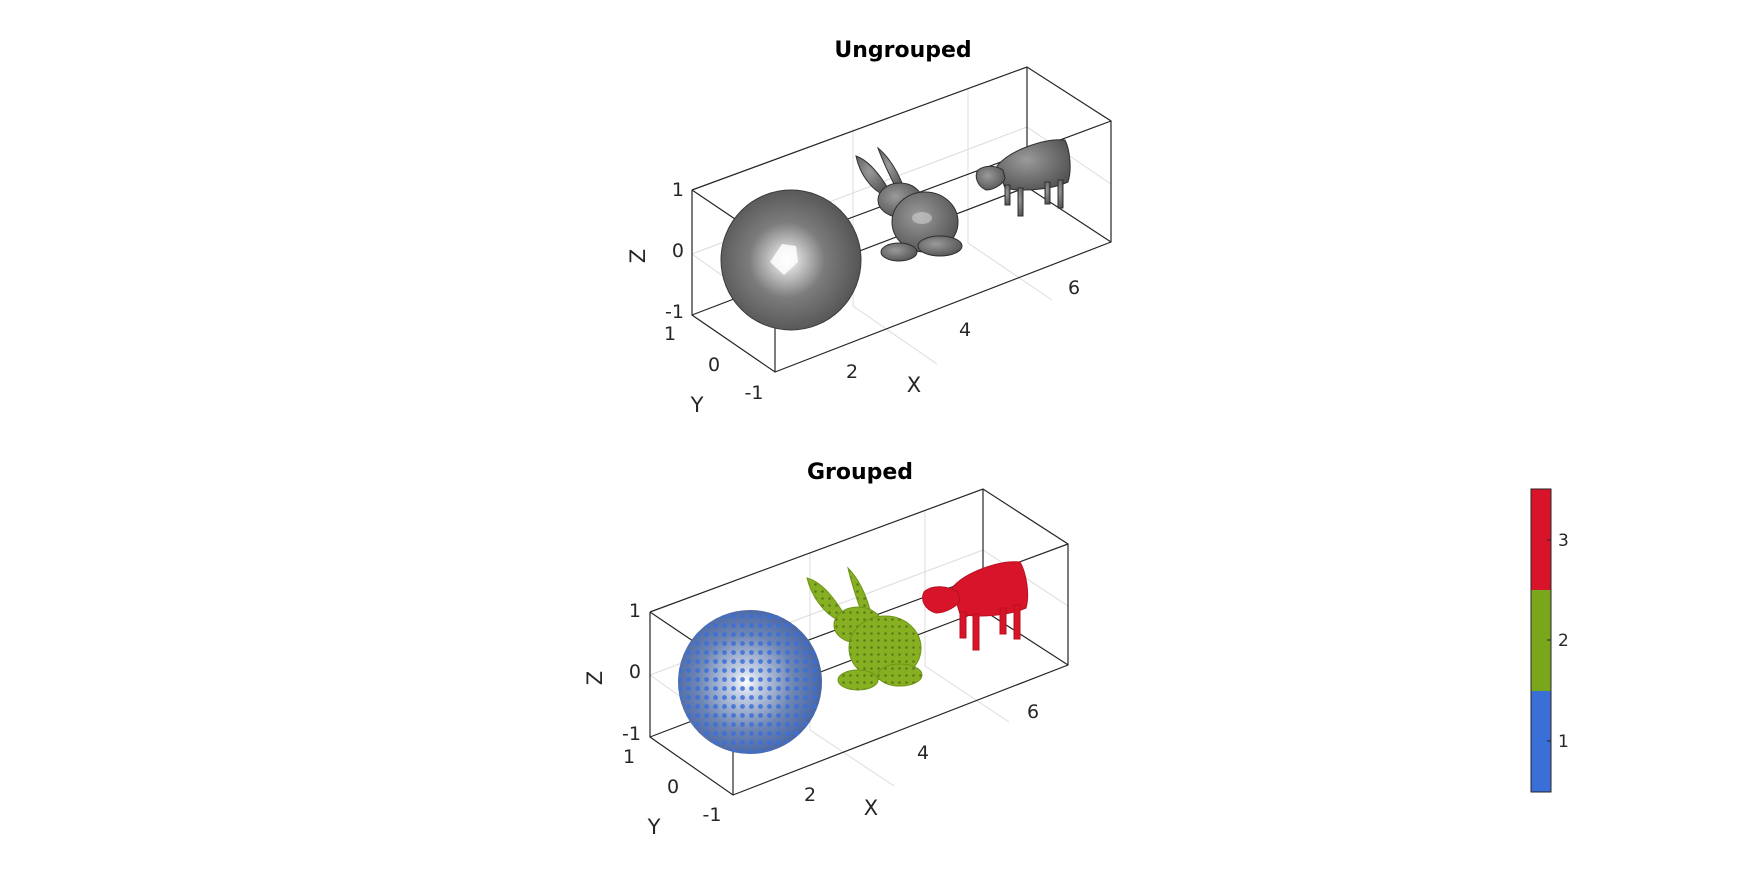 The width and height of the screenshot is (1738, 888). Describe the element at coordinates (1023, 178) in the screenshot. I see `cow-mesh` at that location.